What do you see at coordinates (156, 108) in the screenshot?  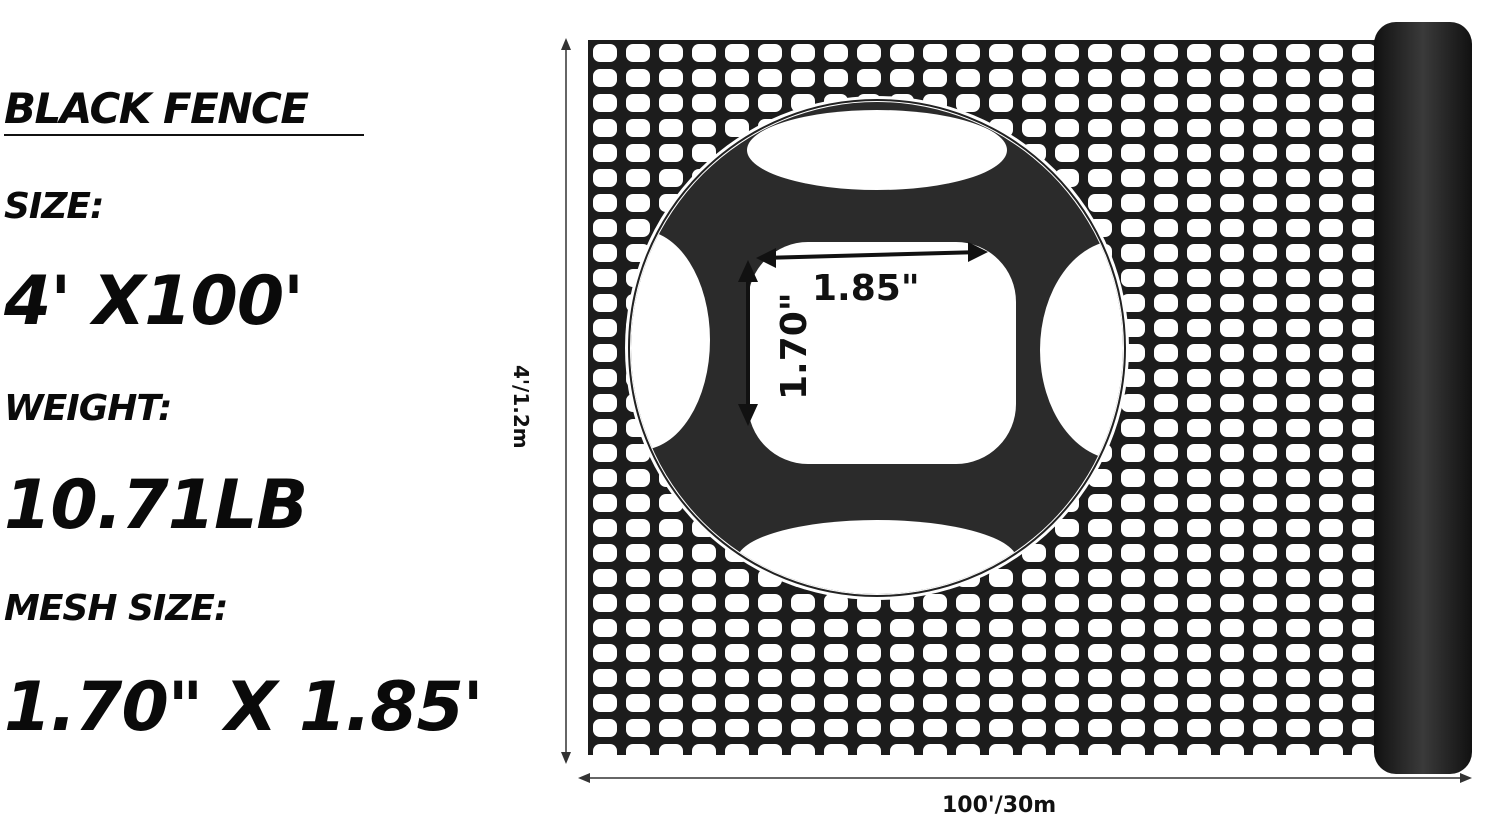 I see `product-title: BLACK FENCE` at bounding box center [156, 108].